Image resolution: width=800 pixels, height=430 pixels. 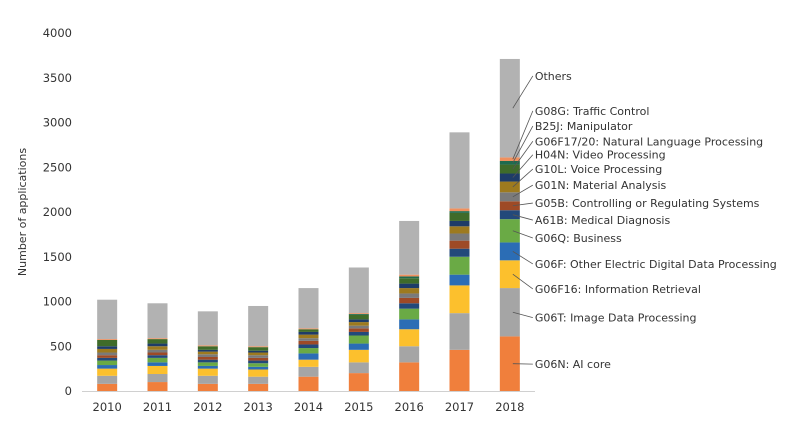 I want to click on y-tick-label: 1500, so click(x=57, y=257).